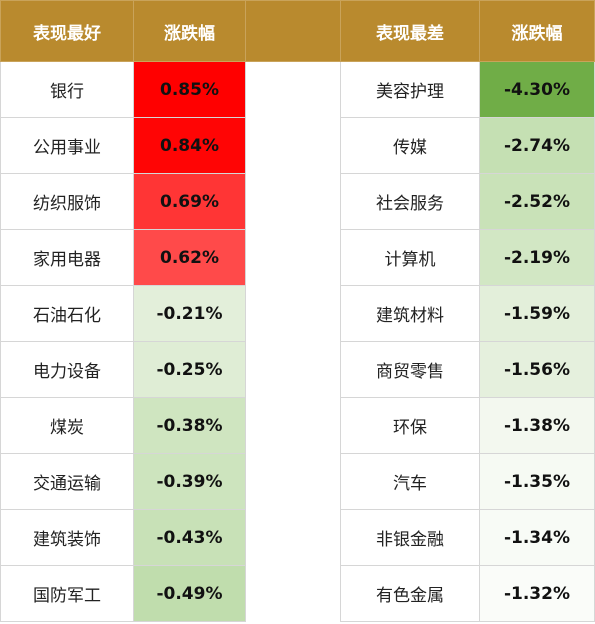 The width and height of the screenshot is (595, 624). What do you see at coordinates (410, 481) in the screenshot?
I see `worst-sector-name: 汽车` at bounding box center [410, 481].